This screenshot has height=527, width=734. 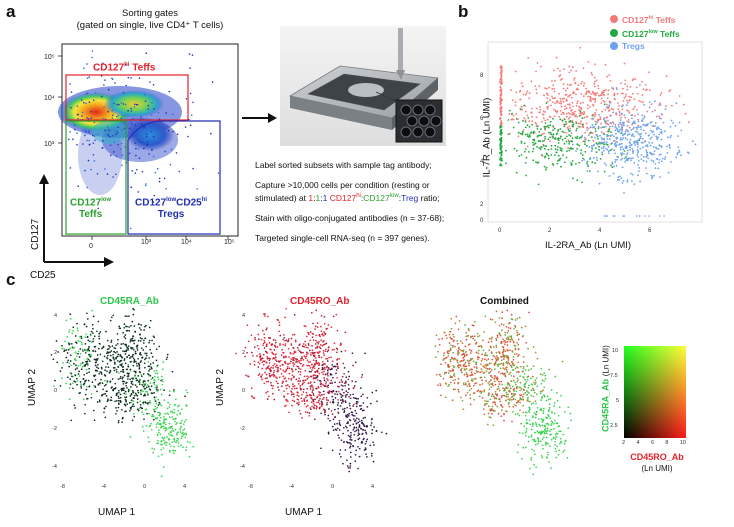 What do you see at coordinates (343, 197) in the screenshot?
I see `ratio-hi: CD127` at bounding box center [343, 197].